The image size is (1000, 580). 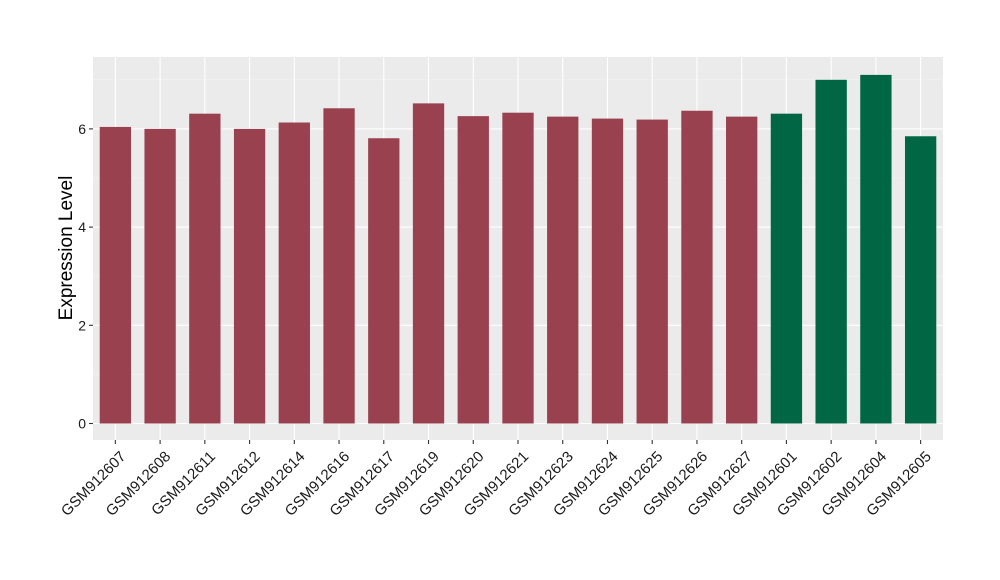 I want to click on y-axis-title: Expression Level, so click(x=66, y=248).